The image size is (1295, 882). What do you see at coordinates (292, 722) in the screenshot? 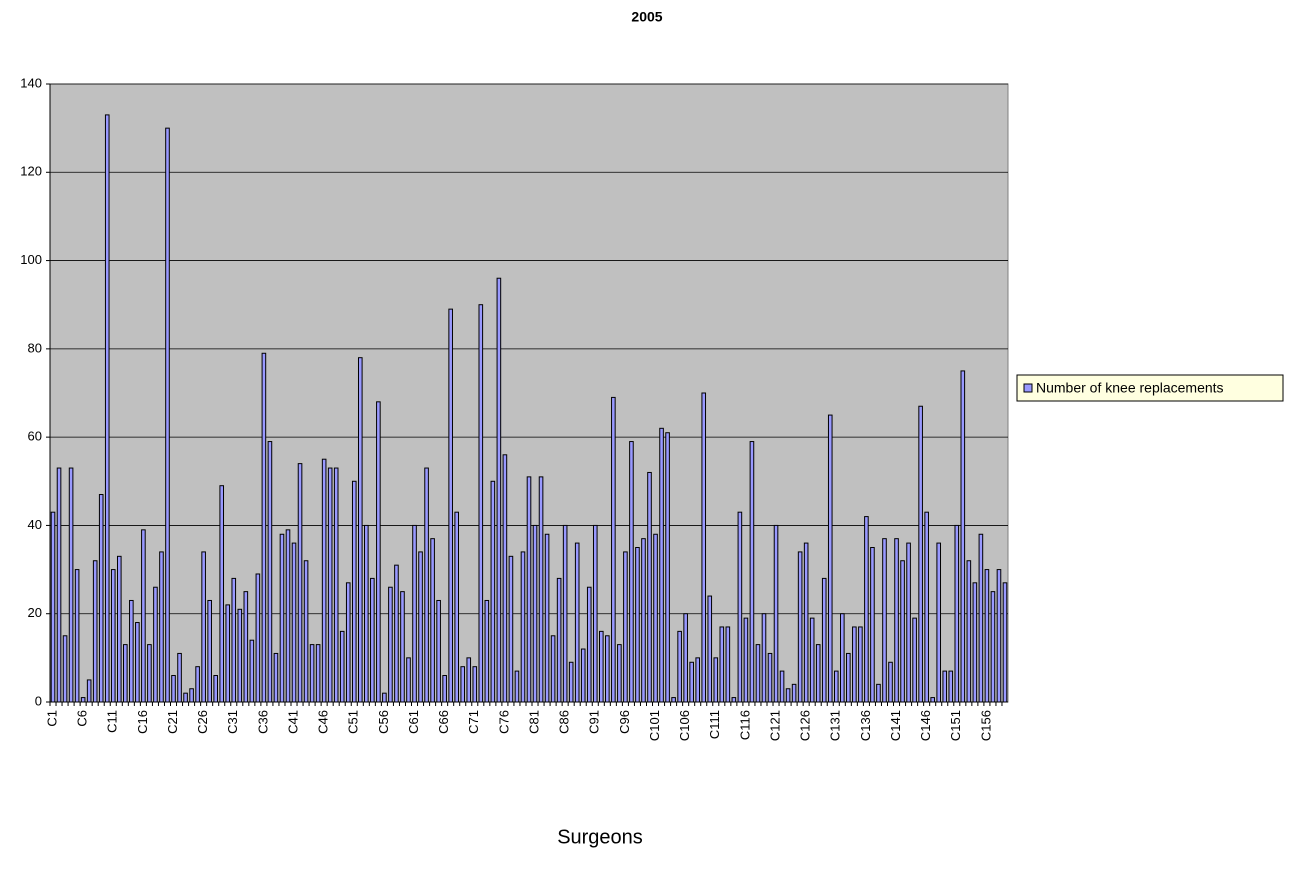
I see `x-tick-label: C41` at bounding box center [292, 722].